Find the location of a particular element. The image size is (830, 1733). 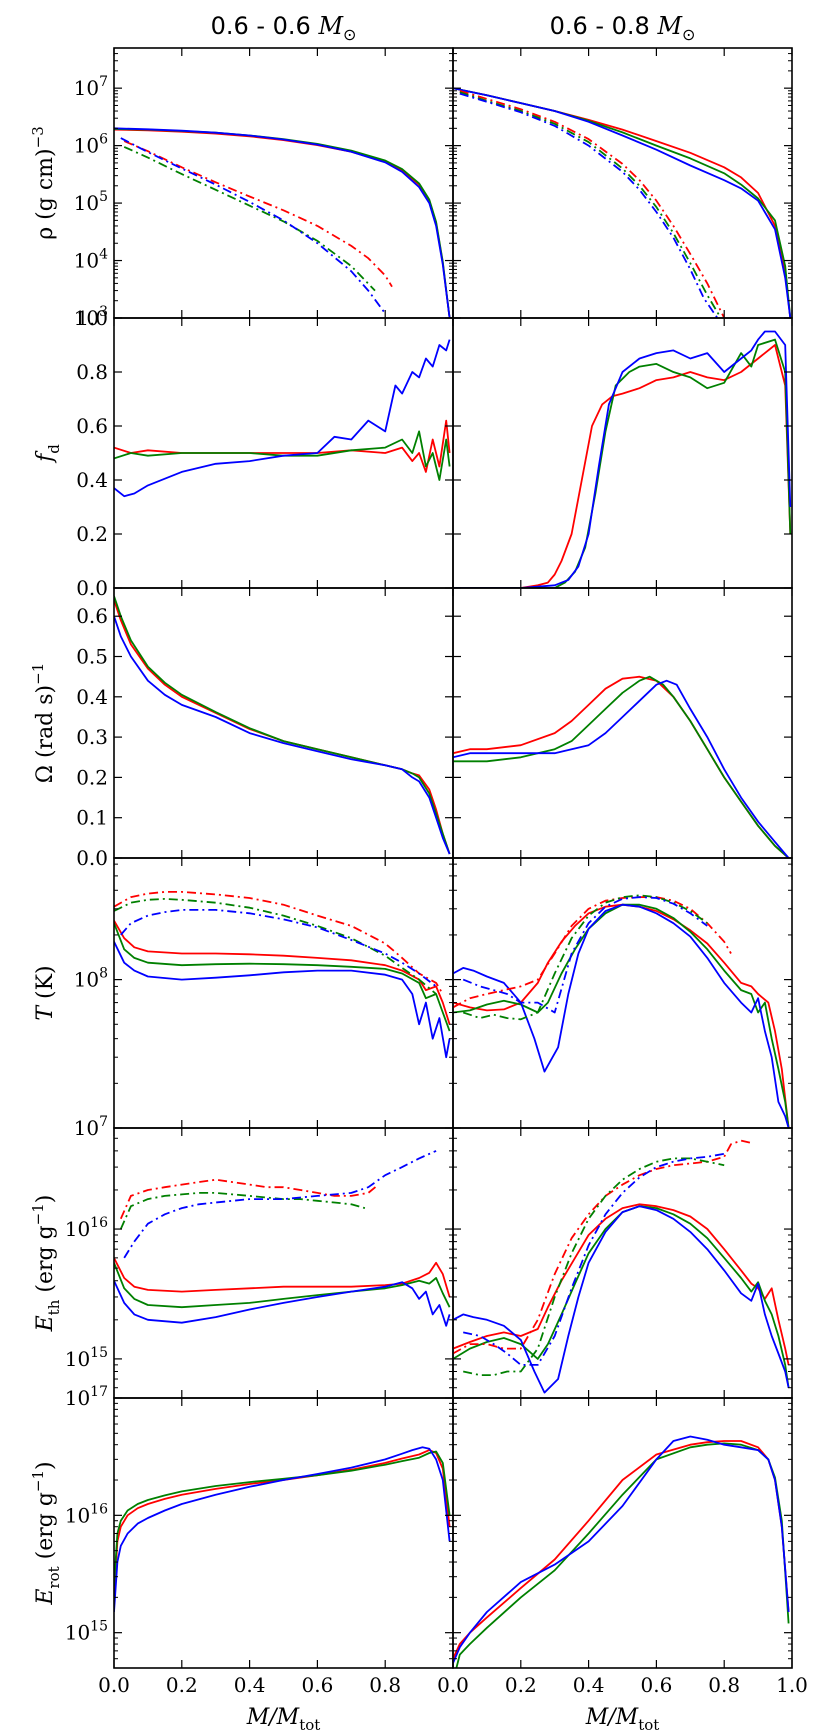

y-ticks: 10¹⁵ 1016 is located at coordinates (259, 1263).